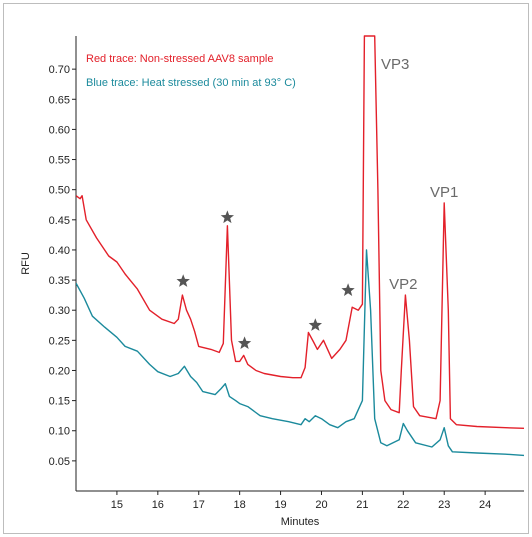  Describe the element at coordinates (59, 100) in the screenshot. I see `y-tick-label: 0.65` at that location.